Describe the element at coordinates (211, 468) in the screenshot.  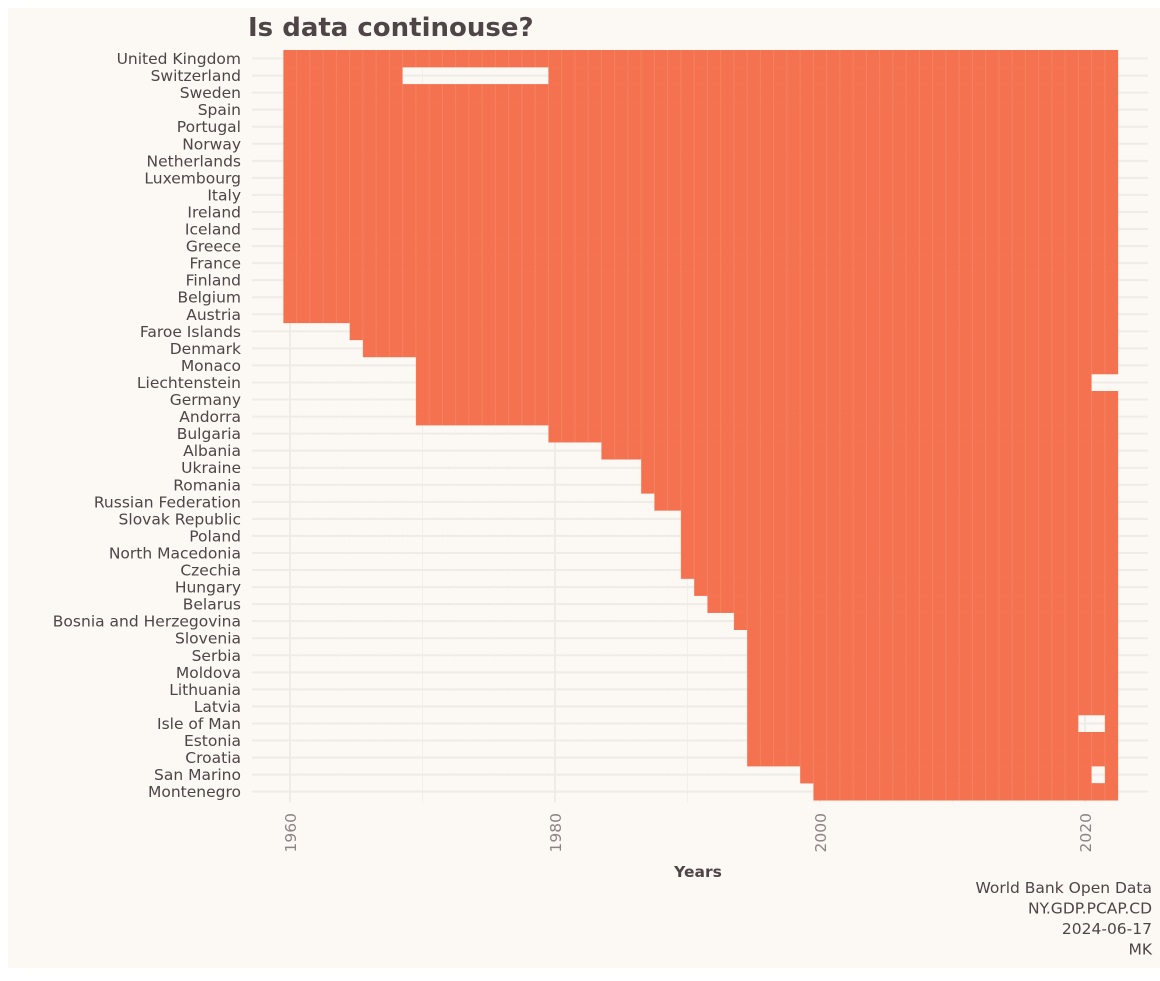
I see `country-label: Ukraine` at that location.